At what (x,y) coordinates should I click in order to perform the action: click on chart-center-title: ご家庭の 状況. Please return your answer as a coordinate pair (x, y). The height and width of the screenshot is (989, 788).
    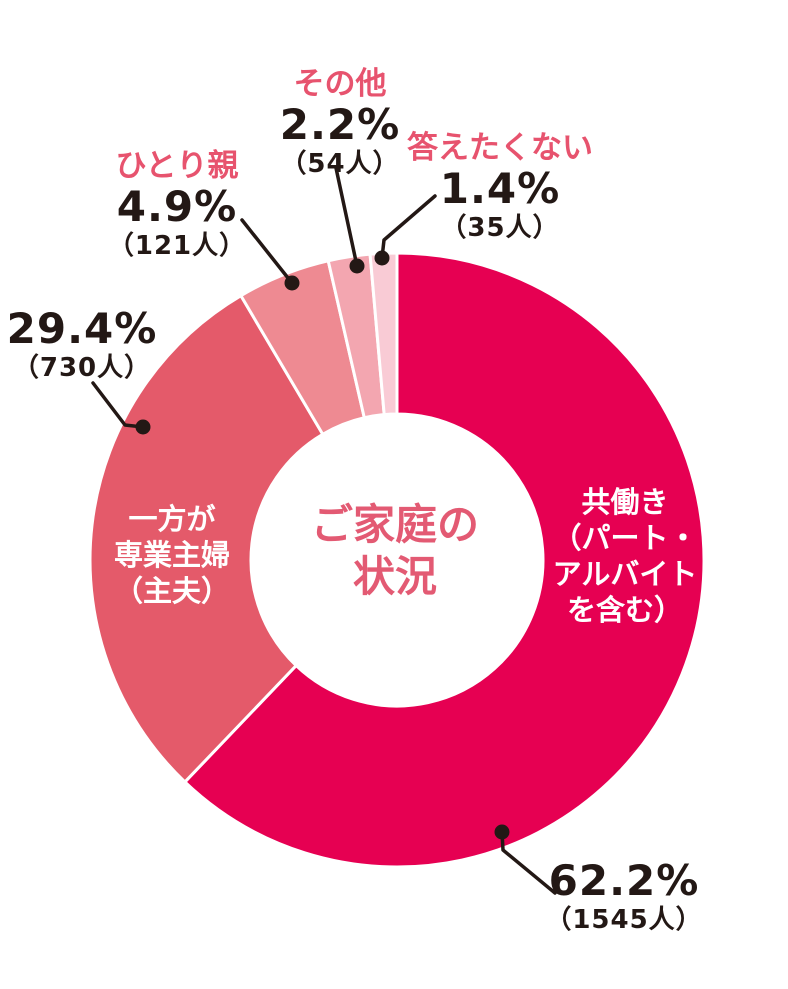
    Looking at the image, I should click on (395, 551).